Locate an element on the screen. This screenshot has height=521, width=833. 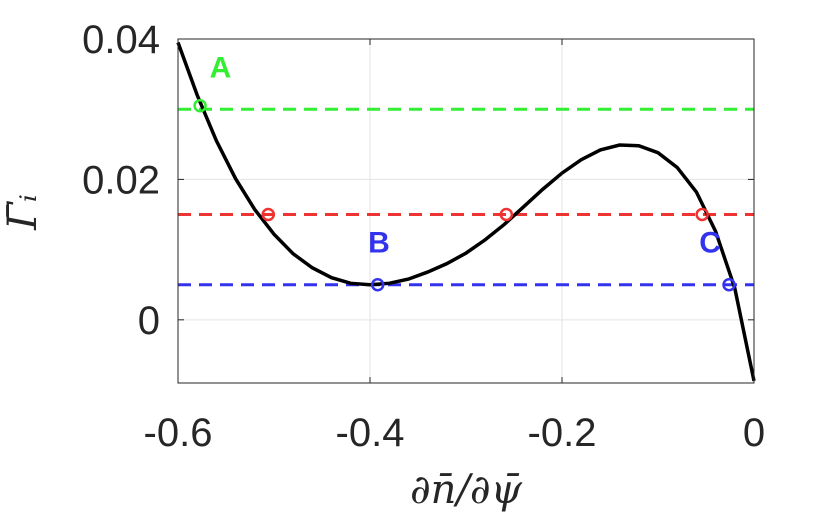
y-tick-label: 0 is located at coordinates (149, 321).